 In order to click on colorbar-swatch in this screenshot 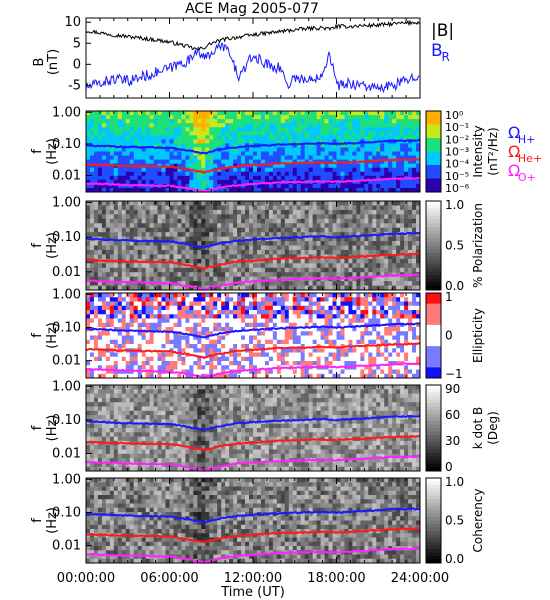, I will do `click(433, 247)`.